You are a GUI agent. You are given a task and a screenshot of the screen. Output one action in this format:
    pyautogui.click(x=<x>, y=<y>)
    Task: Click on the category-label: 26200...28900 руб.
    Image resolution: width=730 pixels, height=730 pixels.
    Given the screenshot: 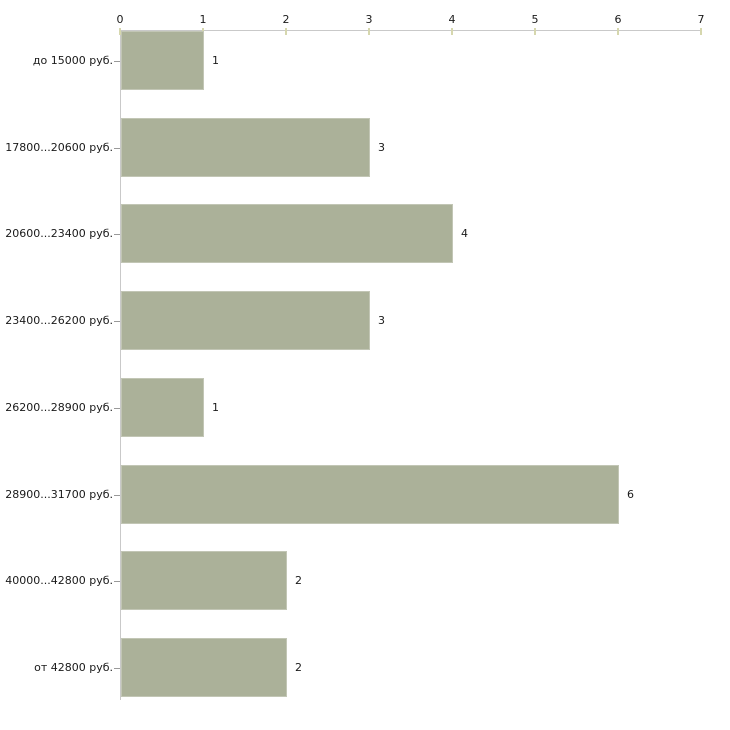 What is the action you would take?
    pyautogui.click(x=59, y=407)
    